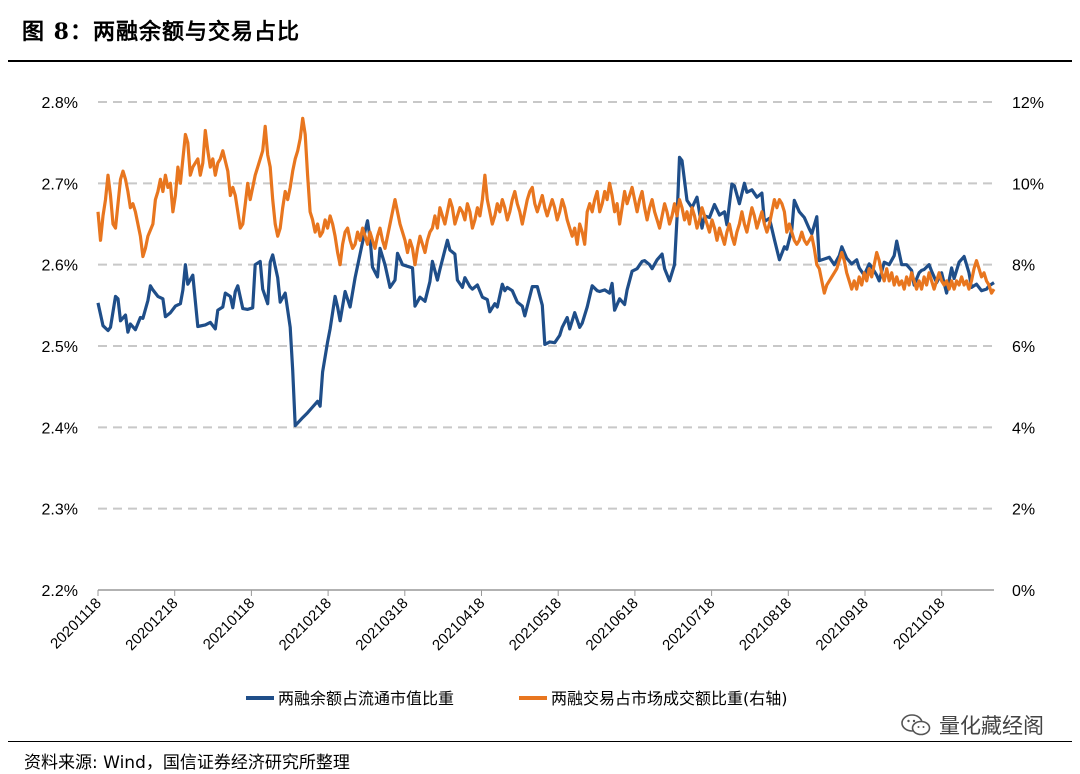  I want to click on x-tick-label: 20201118, so click(76, 624).